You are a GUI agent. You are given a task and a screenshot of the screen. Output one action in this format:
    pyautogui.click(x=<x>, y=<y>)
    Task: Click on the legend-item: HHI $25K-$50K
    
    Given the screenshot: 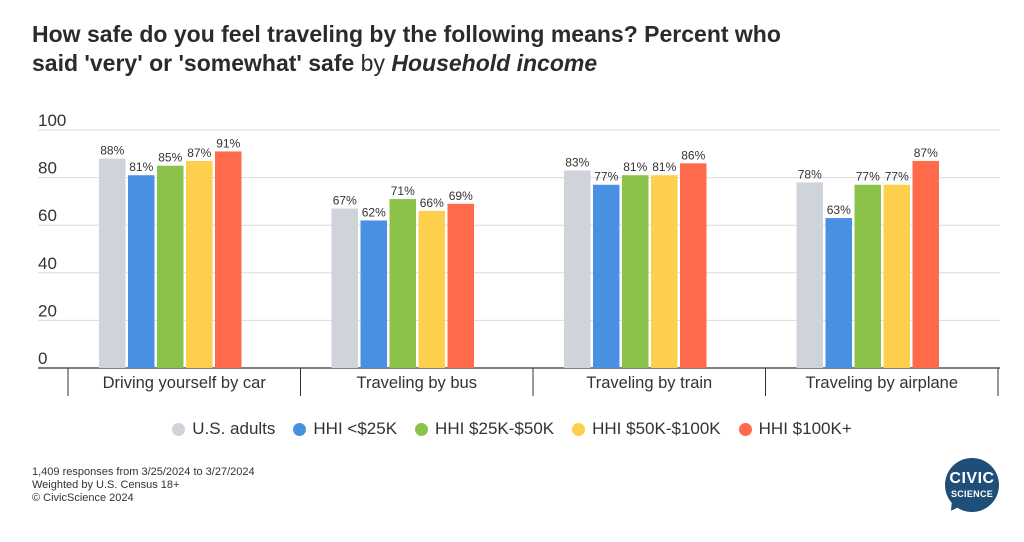 What is the action you would take?
    pyautogui.click(x=484, y=429)
    